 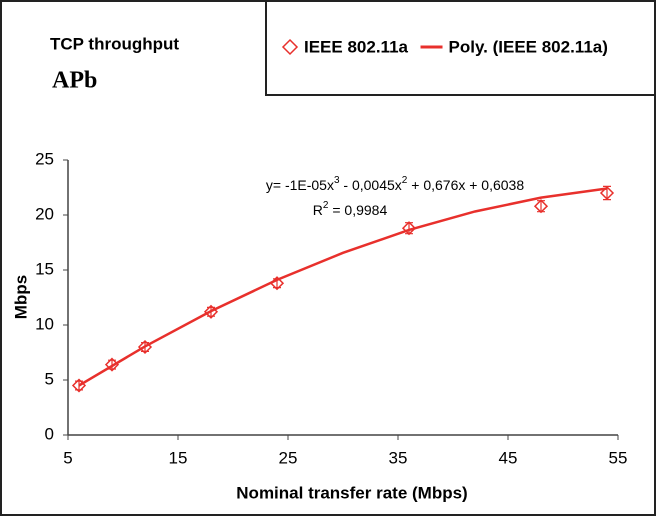 I want to click on y-tick-label: 10, so click(x=44, y=323).